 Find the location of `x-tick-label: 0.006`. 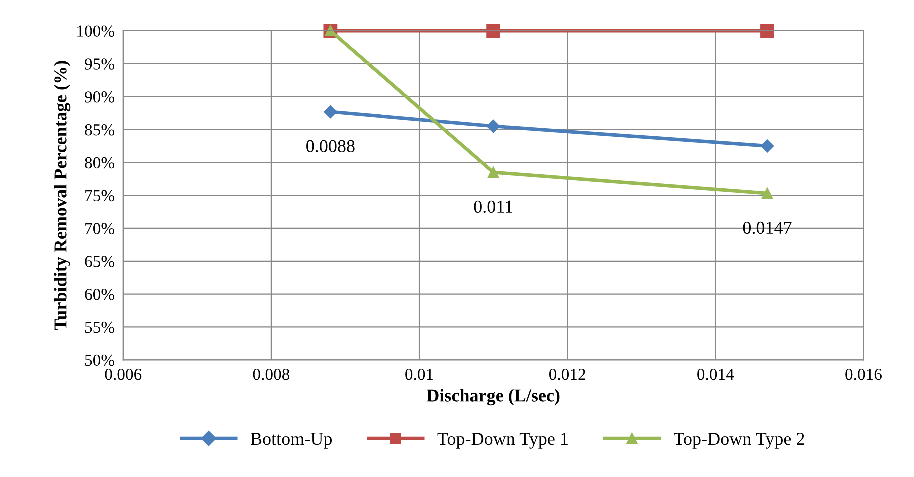

x-tick-label: 0.006 is located at coordinates (123, 374).